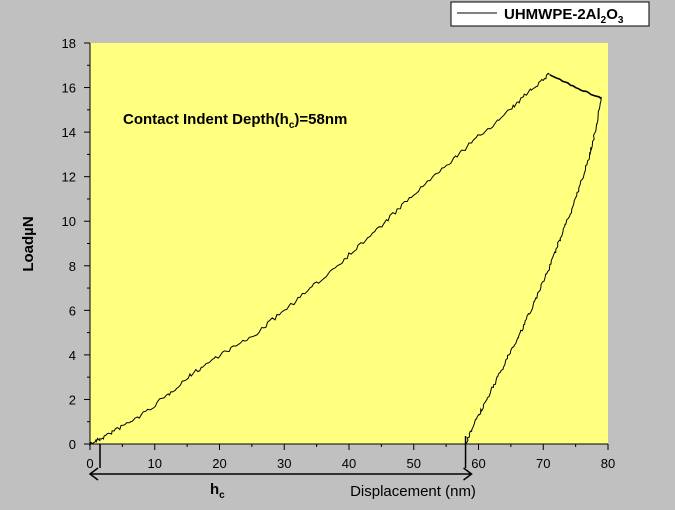 This screenshot has width=675, height=510. Describe the element at coordinates (349, 463) in the screenshot. I see `x-tick-label: 40` at that location.